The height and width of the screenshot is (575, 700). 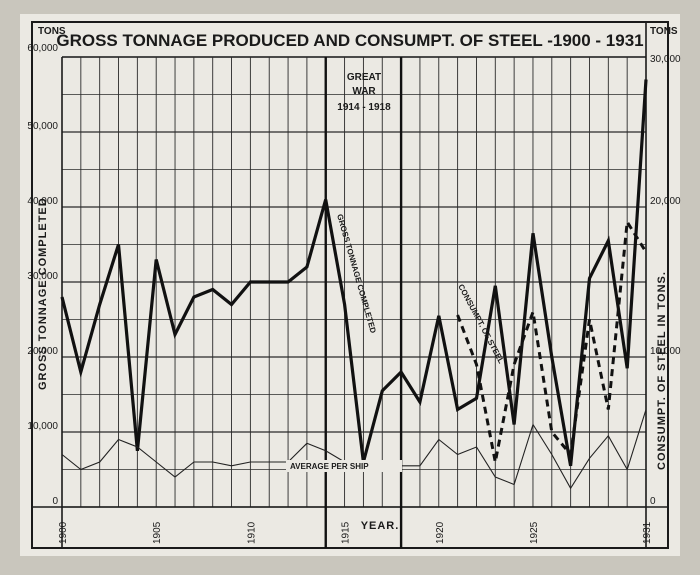 What do you see at coordinates (662, 370) in the screenshot?
I see `right-axis-title: CONSUMPT. OF STEEL IN TONS.` at bounding box center [662, 370].